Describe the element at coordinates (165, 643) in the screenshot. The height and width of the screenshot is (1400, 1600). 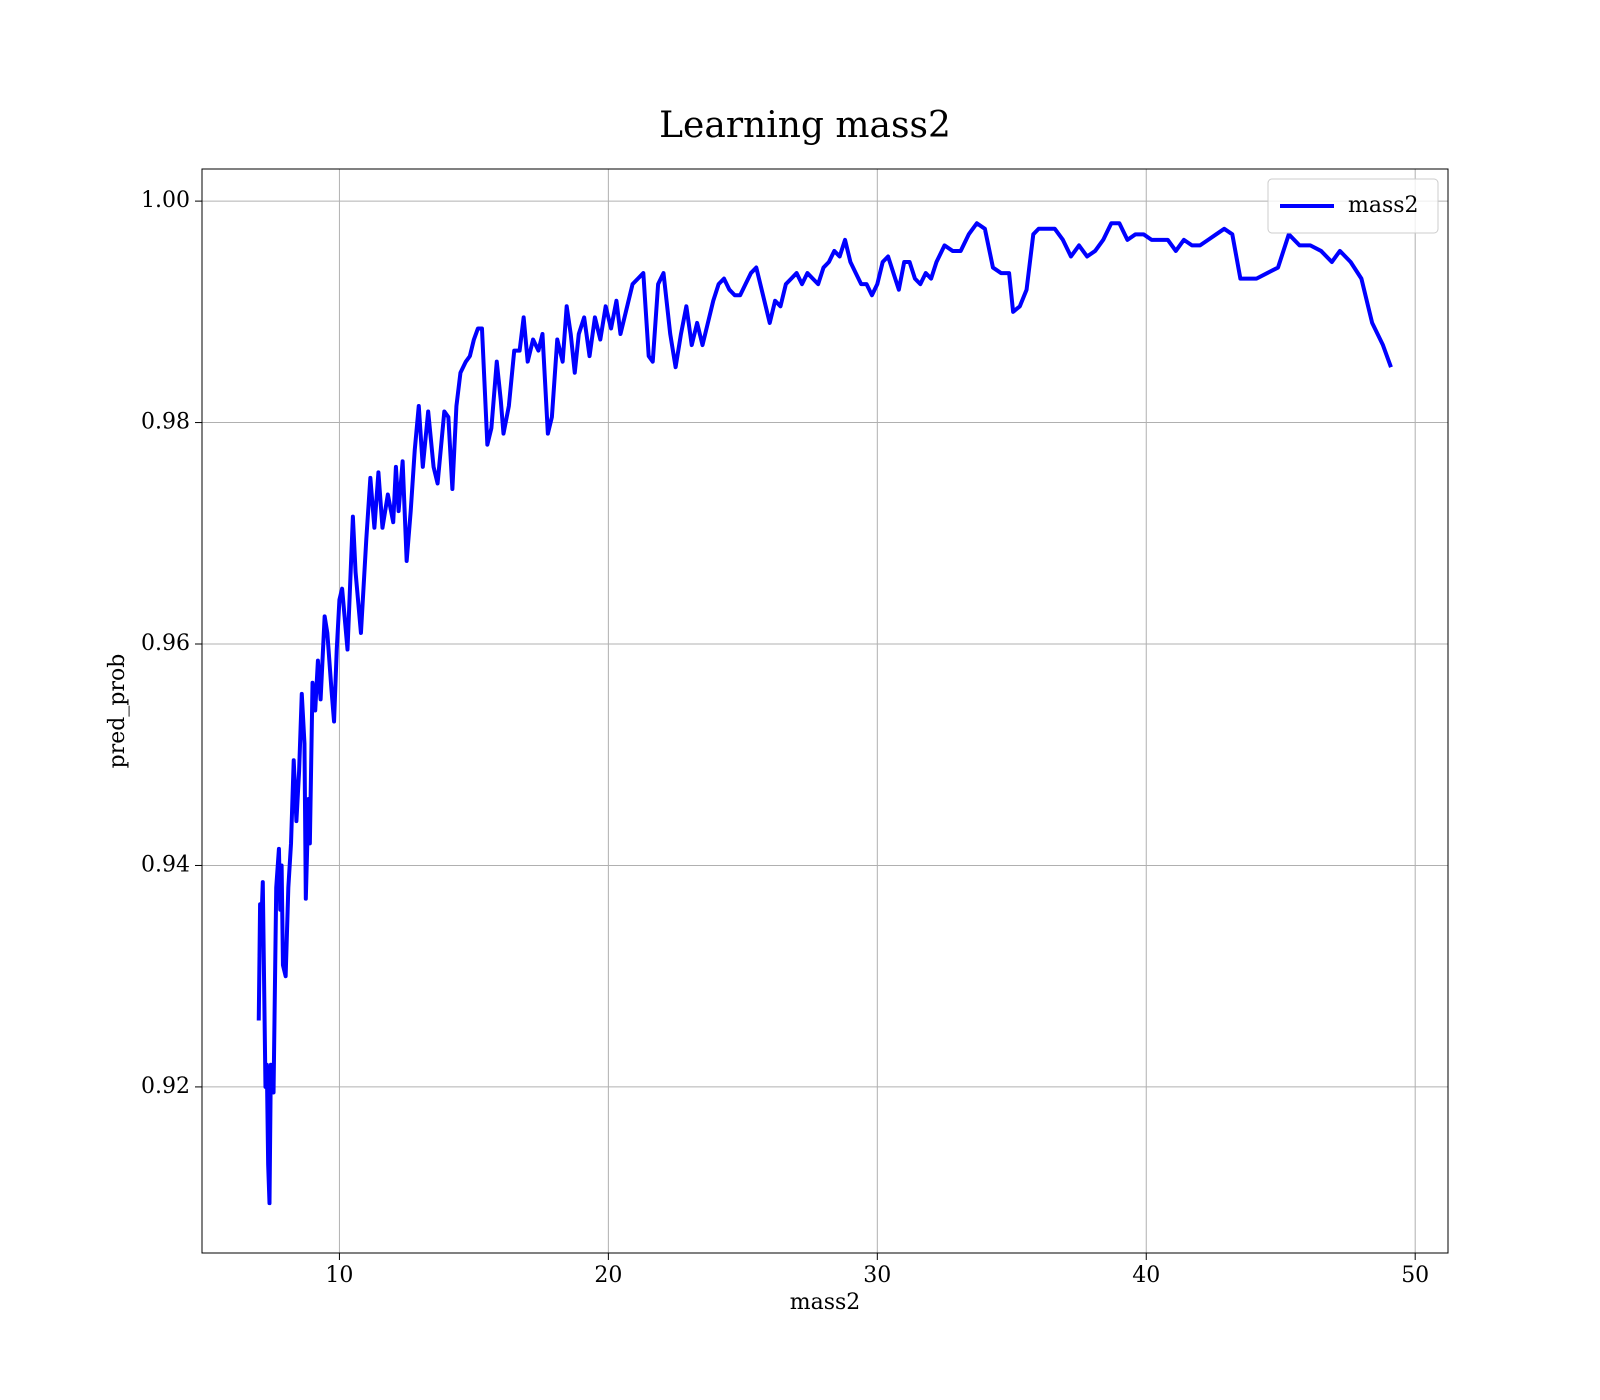
I see `y-tick-label: 0.96` at that location.